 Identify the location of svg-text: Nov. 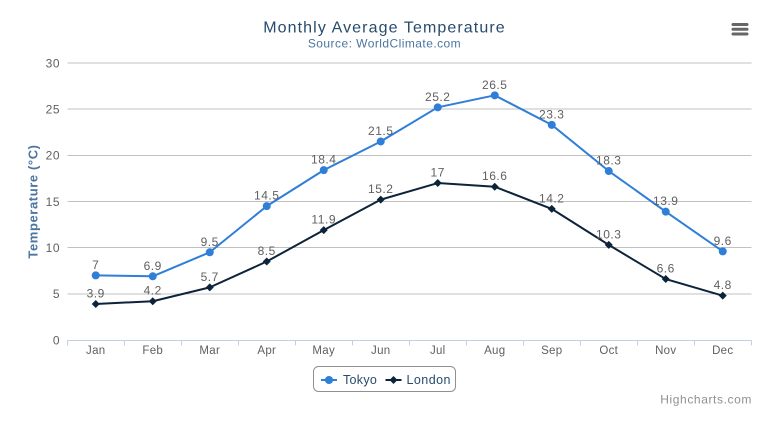
(665, 351).